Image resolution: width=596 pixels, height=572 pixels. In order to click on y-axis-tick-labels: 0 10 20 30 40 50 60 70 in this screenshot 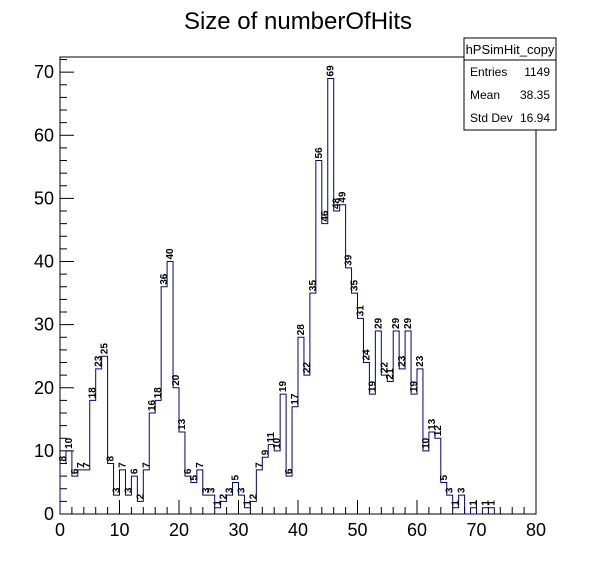, I will do `click(44, 293)`.